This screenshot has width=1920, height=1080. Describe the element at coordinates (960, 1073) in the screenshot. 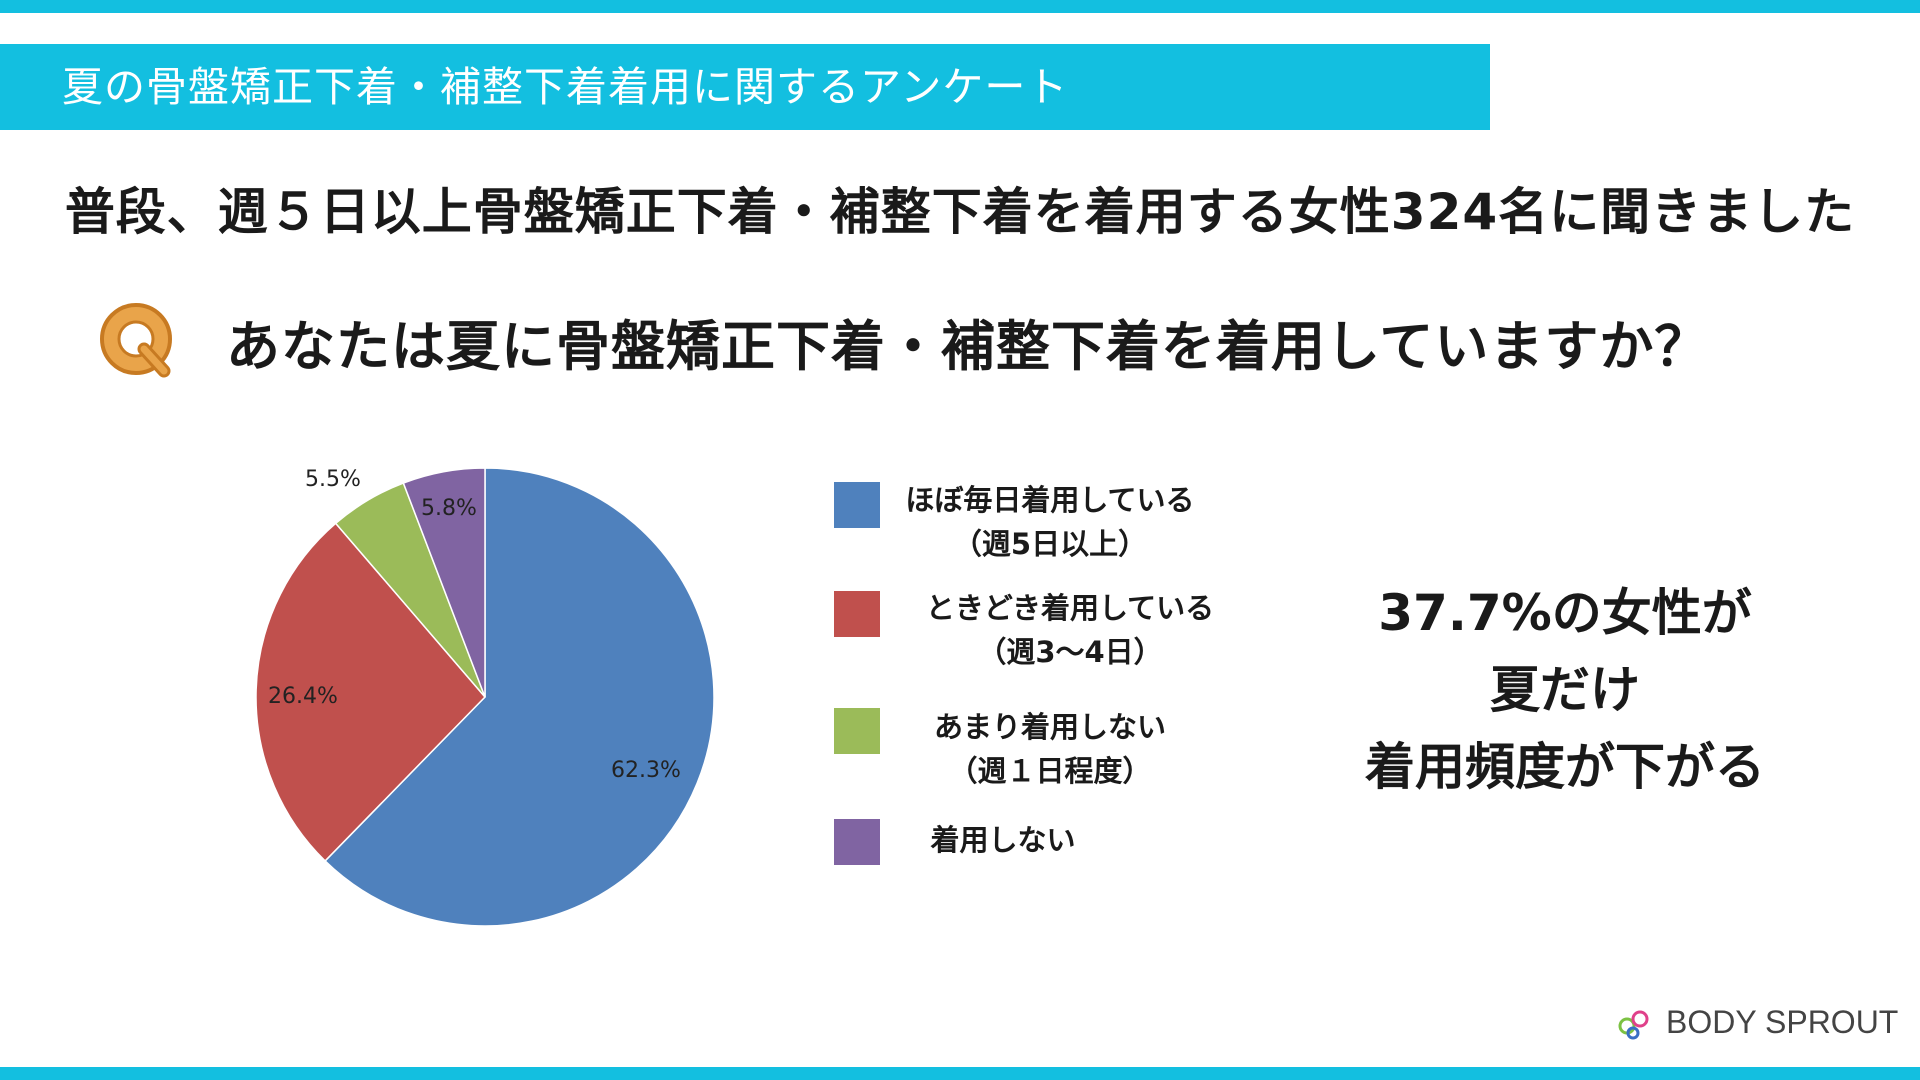

I see `bottom-accent-stripe` at that location.